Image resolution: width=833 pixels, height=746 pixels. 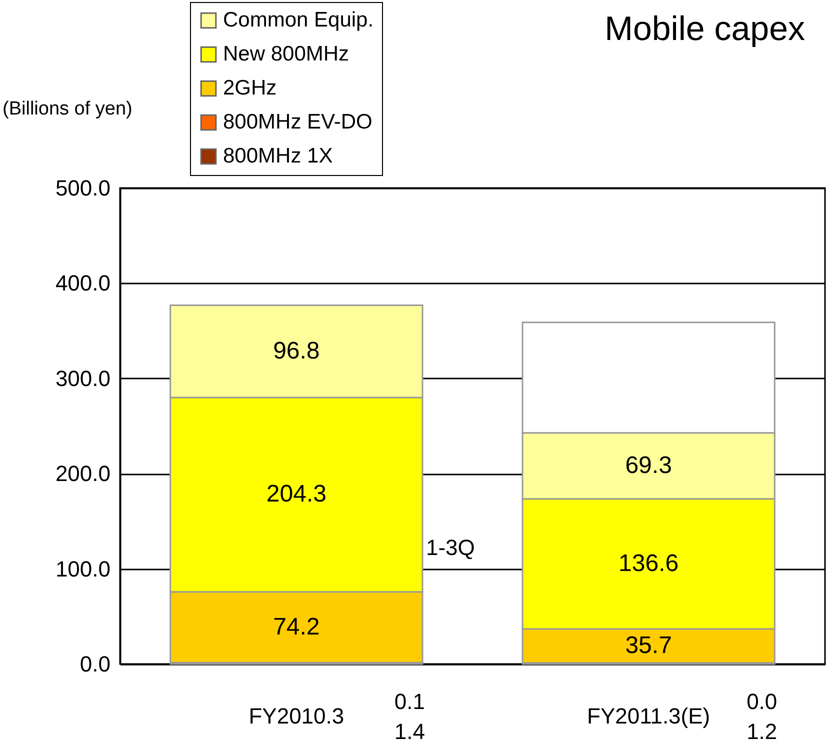 I want to click on y-tick-label: 400.0, so click(x=82, y=283).